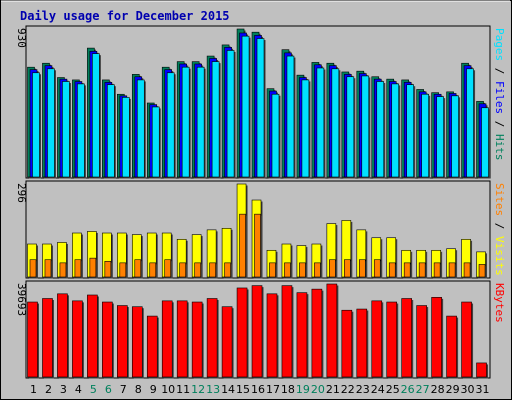 The height and width of the screenshot is (400, 512). Describe the element at coordinates (125, 16) in the screenshot. I see `chart-title: Daily usage for December 2015` at that location.